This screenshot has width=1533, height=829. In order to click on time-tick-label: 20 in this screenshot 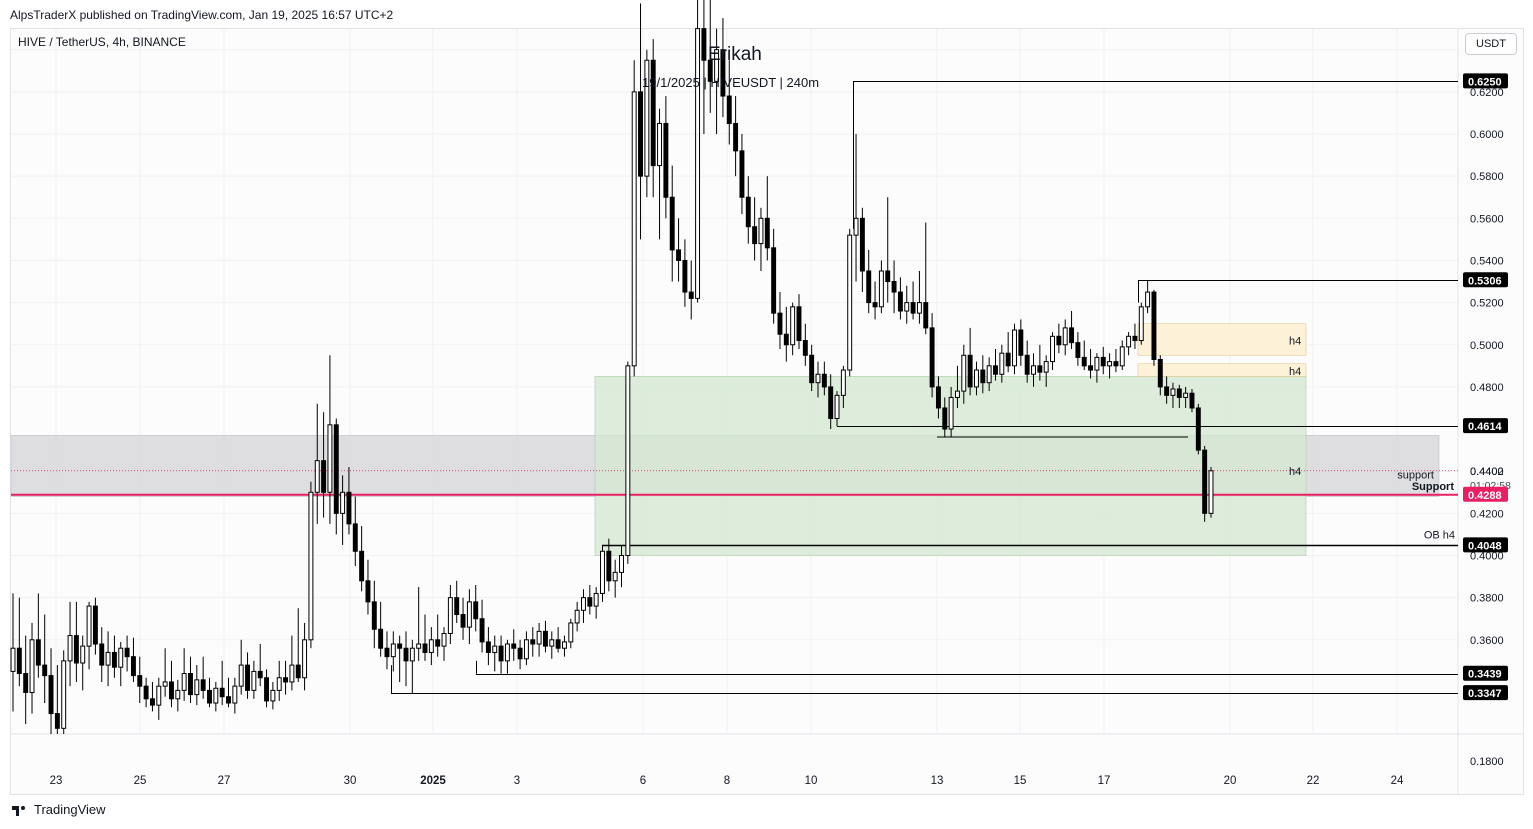, I will do `click(1230, 781)`.